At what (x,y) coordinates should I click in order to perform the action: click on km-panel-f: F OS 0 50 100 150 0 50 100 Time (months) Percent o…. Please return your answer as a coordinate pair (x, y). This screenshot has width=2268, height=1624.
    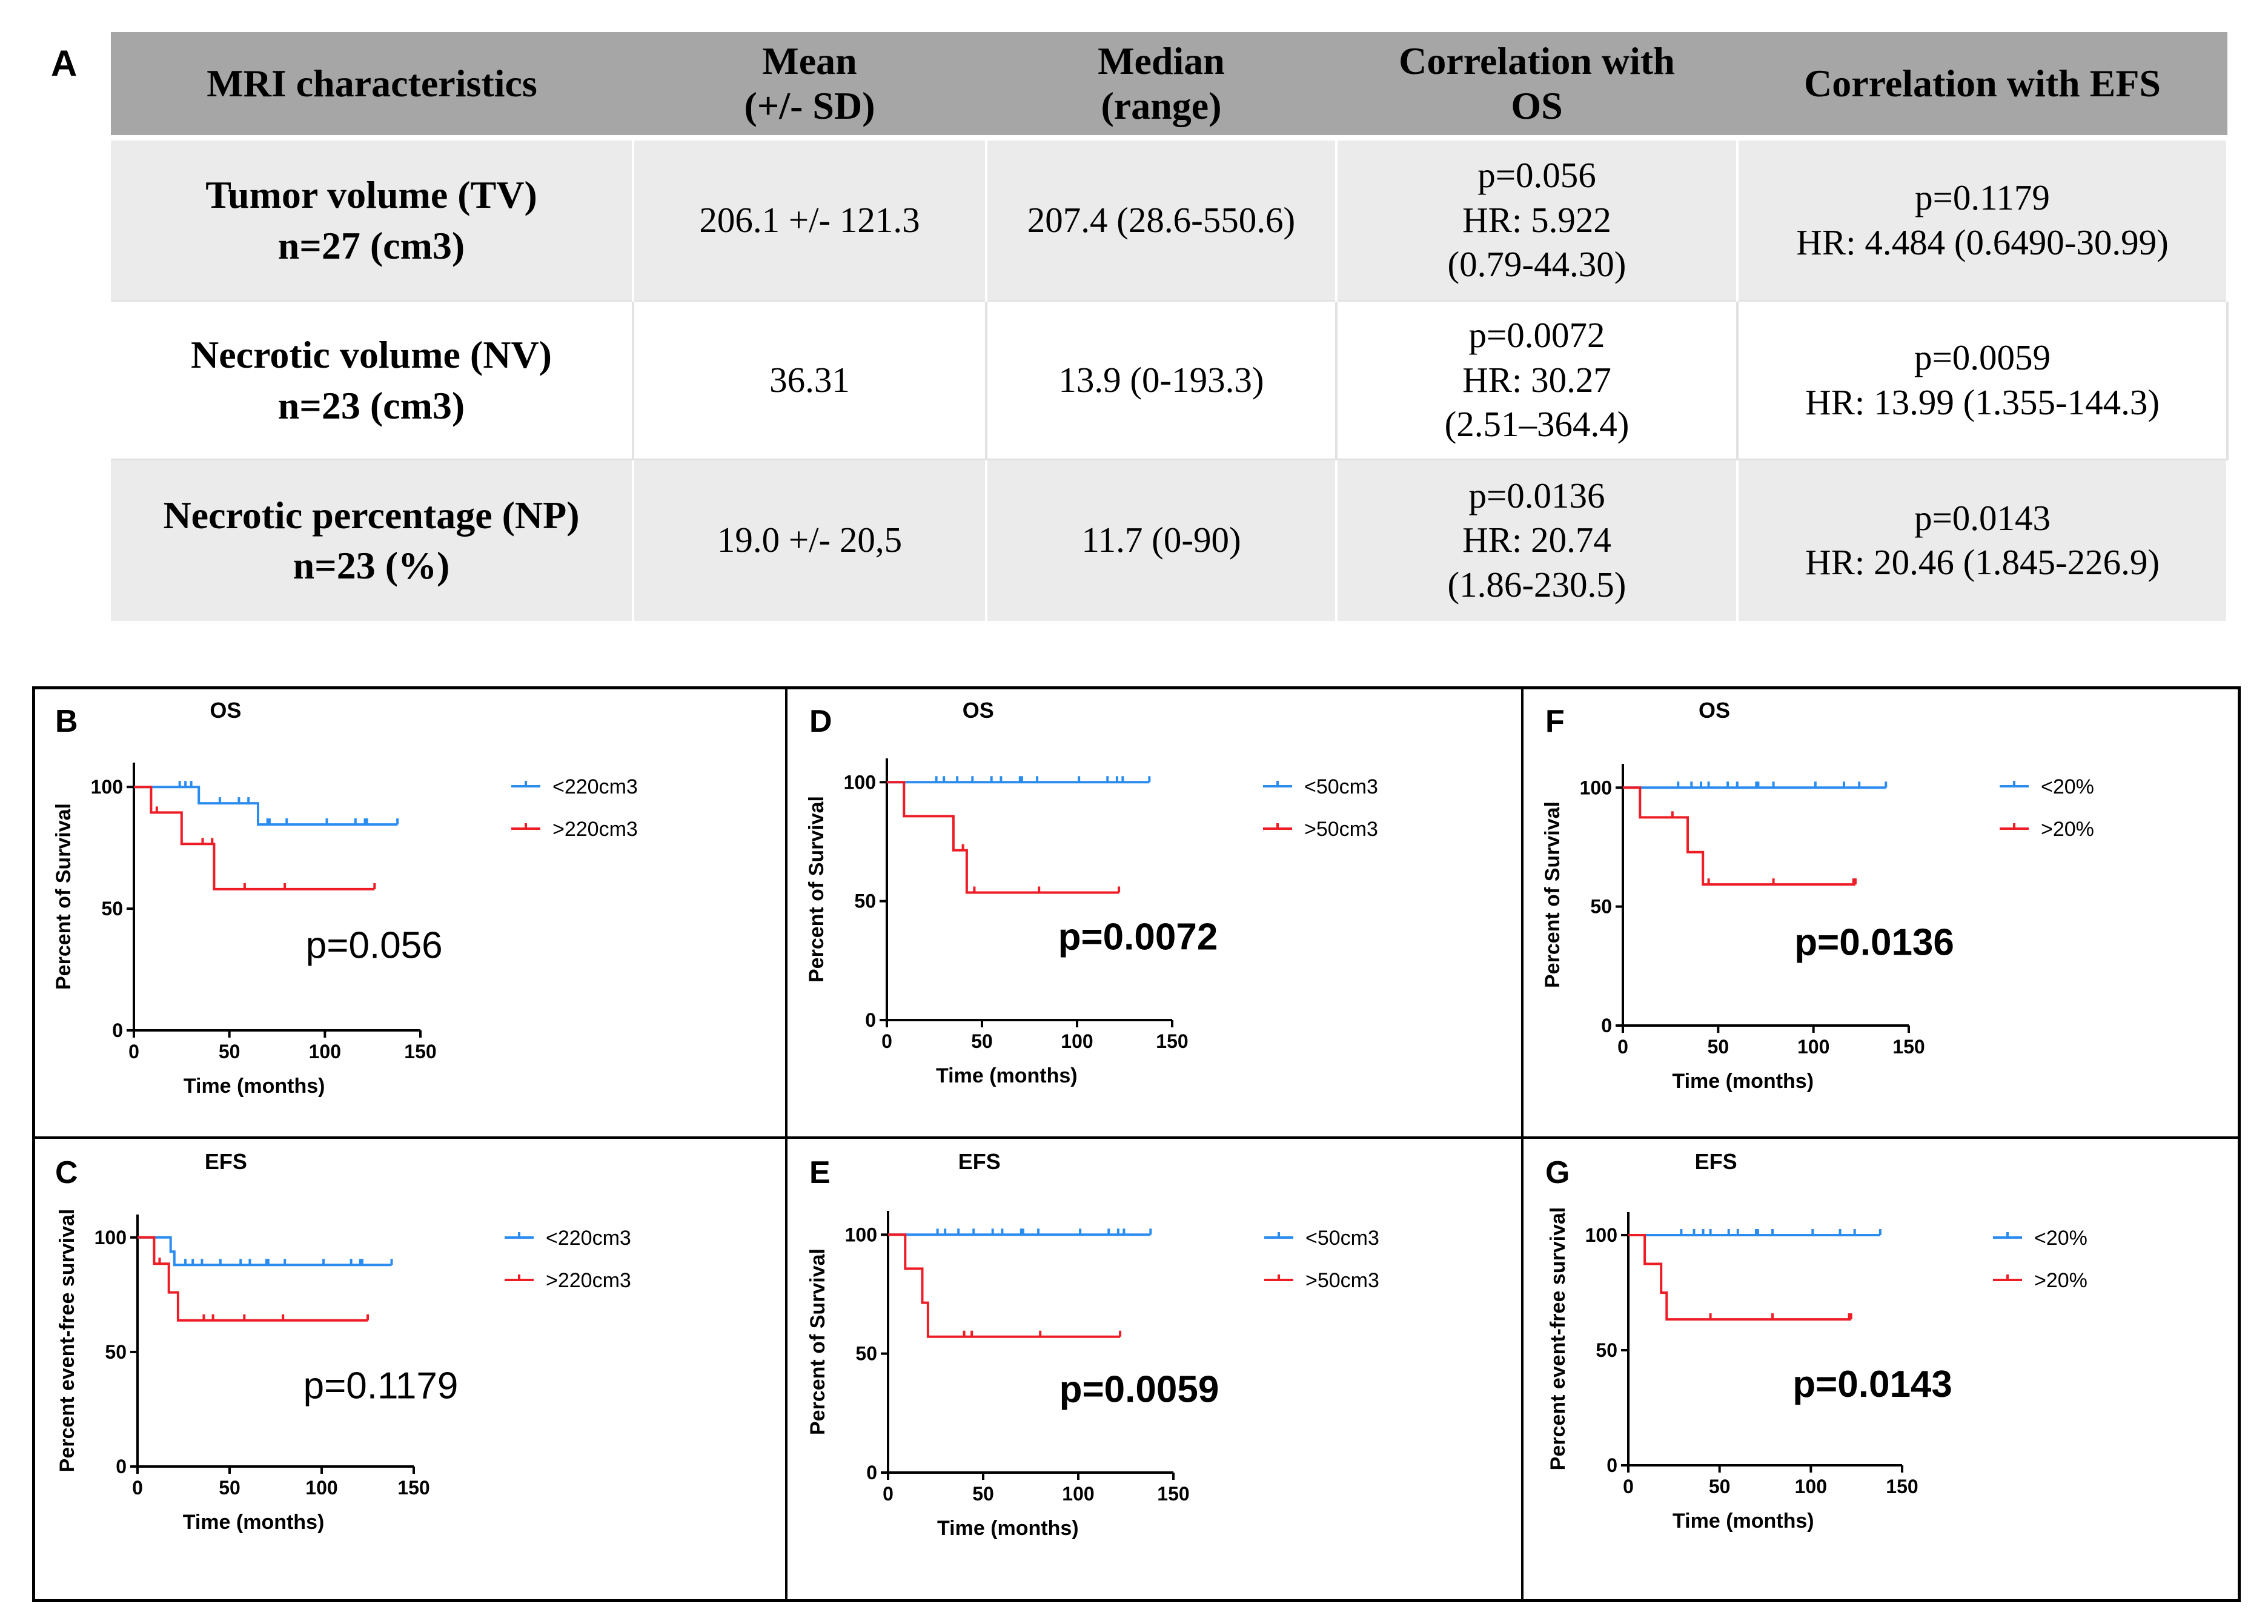
    Looking at the image, I should click on (1817, 895).